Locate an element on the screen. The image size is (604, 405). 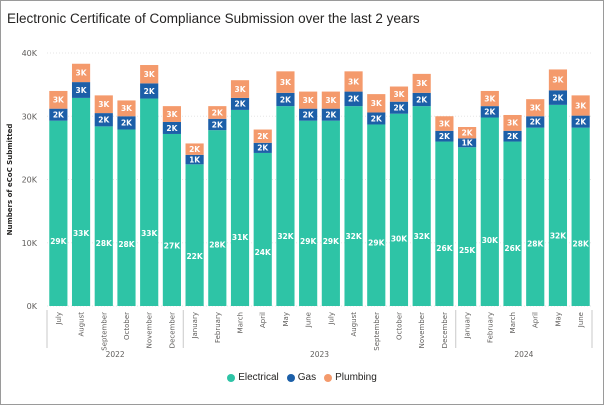
legend-item-plumbing: Plumbing is located at coordinates (350, 377).